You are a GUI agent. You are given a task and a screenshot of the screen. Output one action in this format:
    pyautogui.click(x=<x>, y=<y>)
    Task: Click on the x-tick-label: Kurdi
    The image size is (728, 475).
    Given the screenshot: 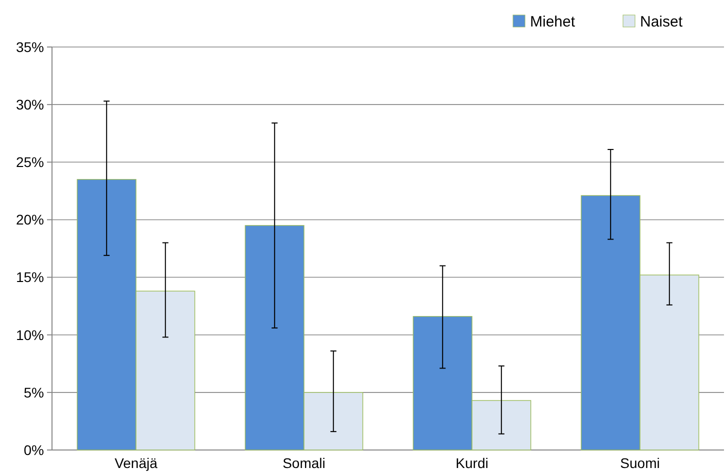 What is the action you would take?
    pyautogui.click(x=472, y=463)
    